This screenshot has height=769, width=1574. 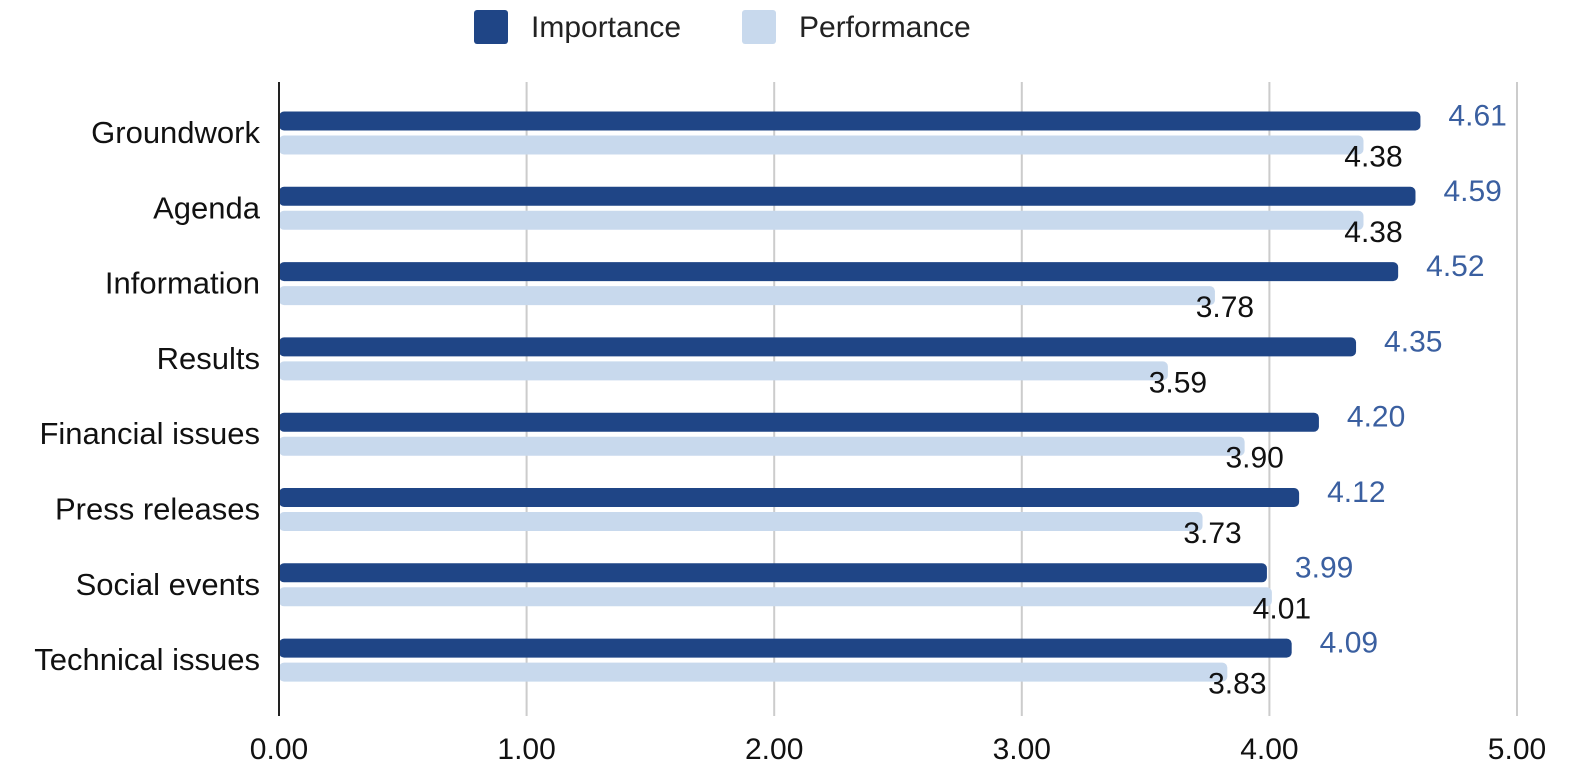 What do you see at coordinates (149, 433) in the screenshot?
I see `category-label: Financial issues` at bounding box center [149, 433].